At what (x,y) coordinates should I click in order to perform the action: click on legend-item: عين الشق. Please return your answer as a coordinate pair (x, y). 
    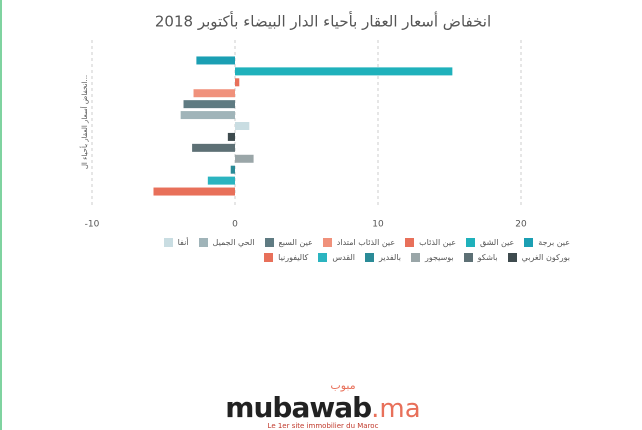
    Looking at the image, I should click on (490, 242).